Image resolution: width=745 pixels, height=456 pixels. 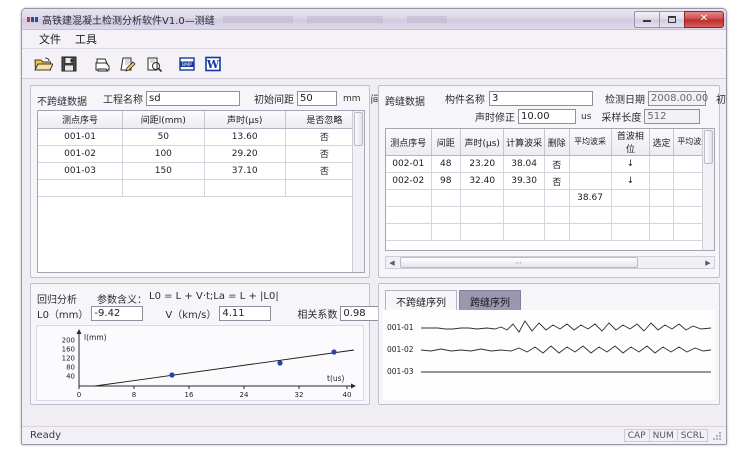 I want to click on member-name-input: 3, so click(x=541, y=98).